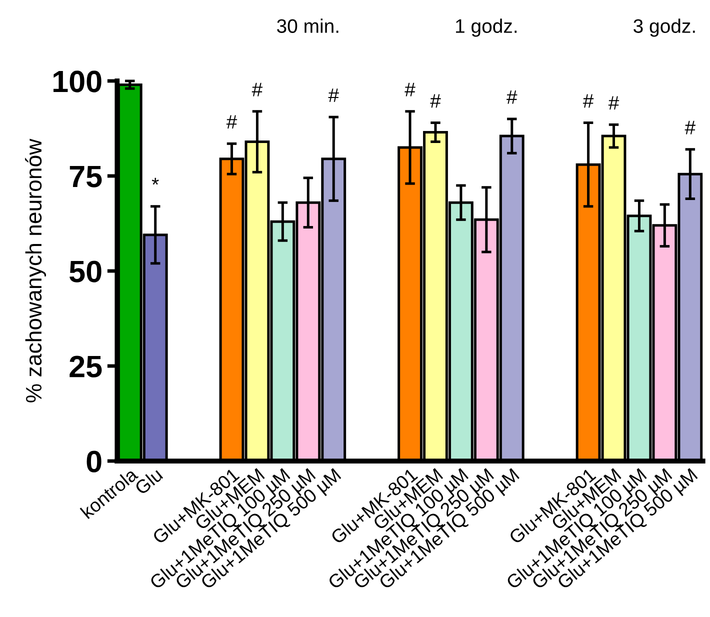  I want to click on y-axis-title: % zachowanych neuronów, so click(35, 270).